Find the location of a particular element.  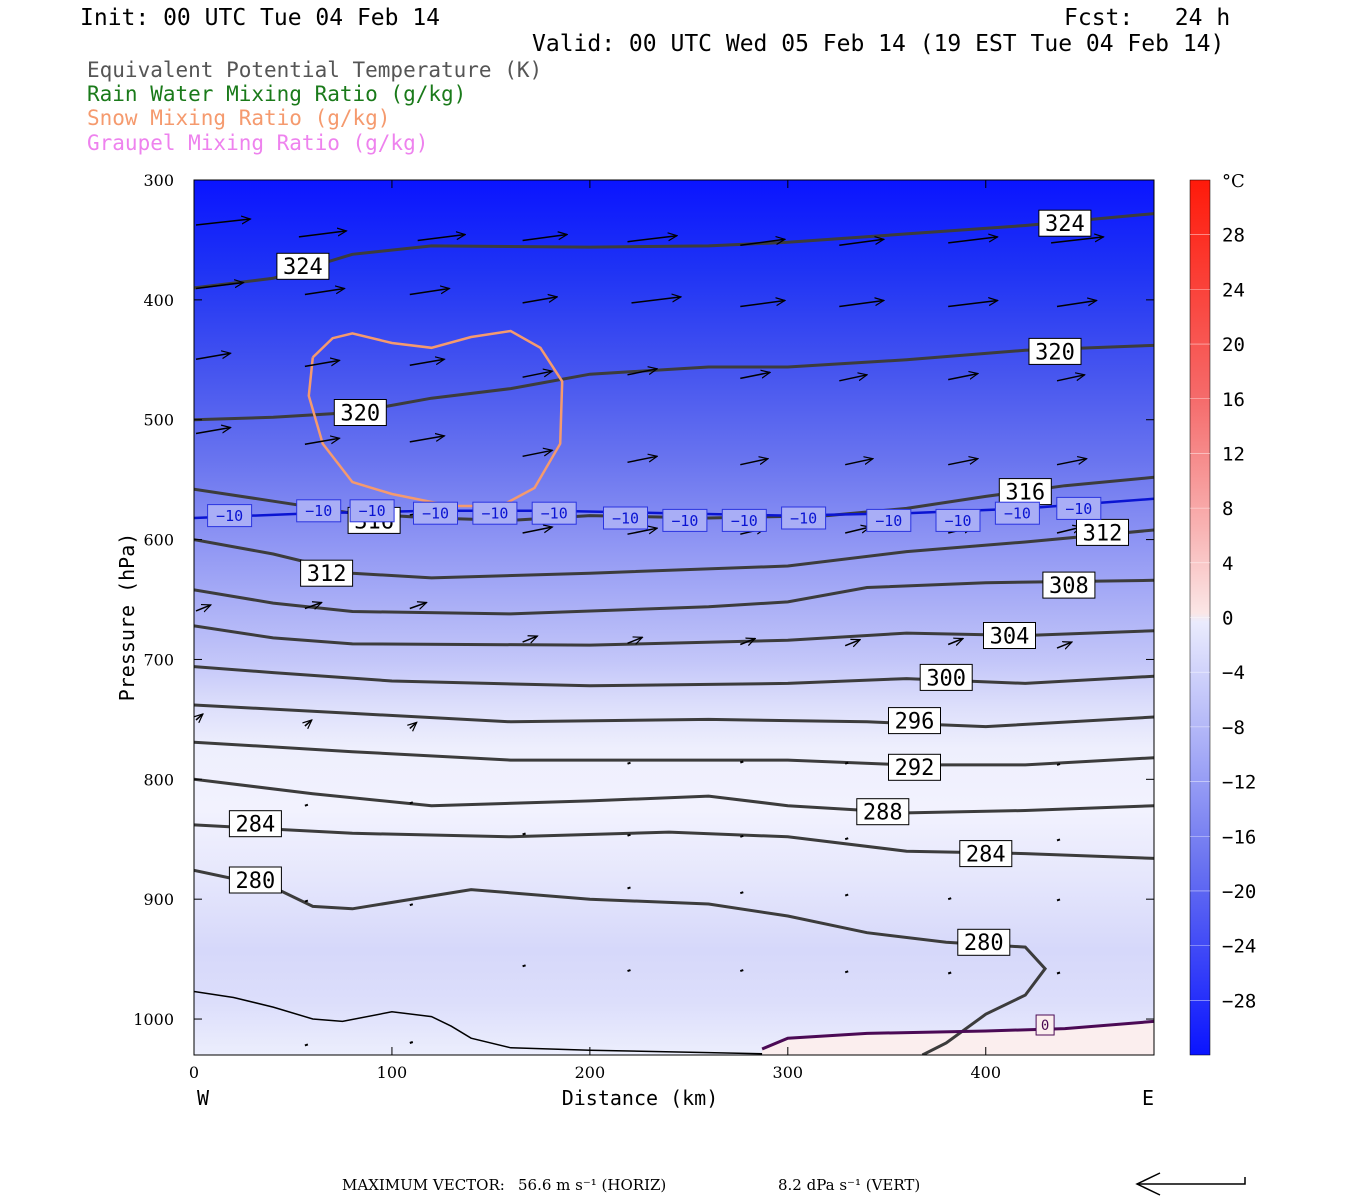

east-label: E is located at coordinates (1148, 1098).